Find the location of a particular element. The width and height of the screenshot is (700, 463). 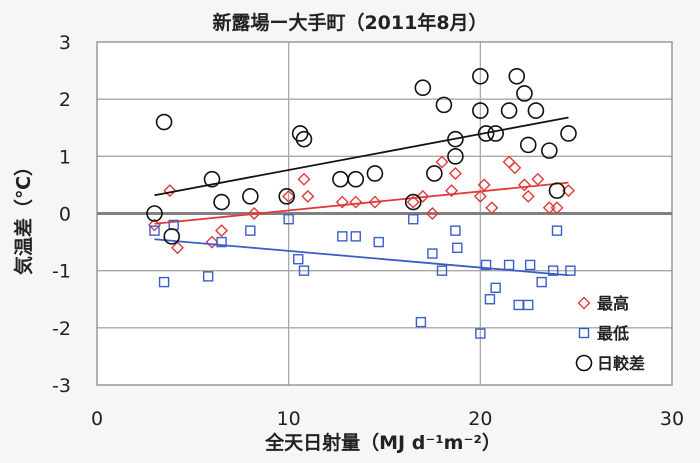

legend-label: 日較差 is located at coordinates (621, 363).